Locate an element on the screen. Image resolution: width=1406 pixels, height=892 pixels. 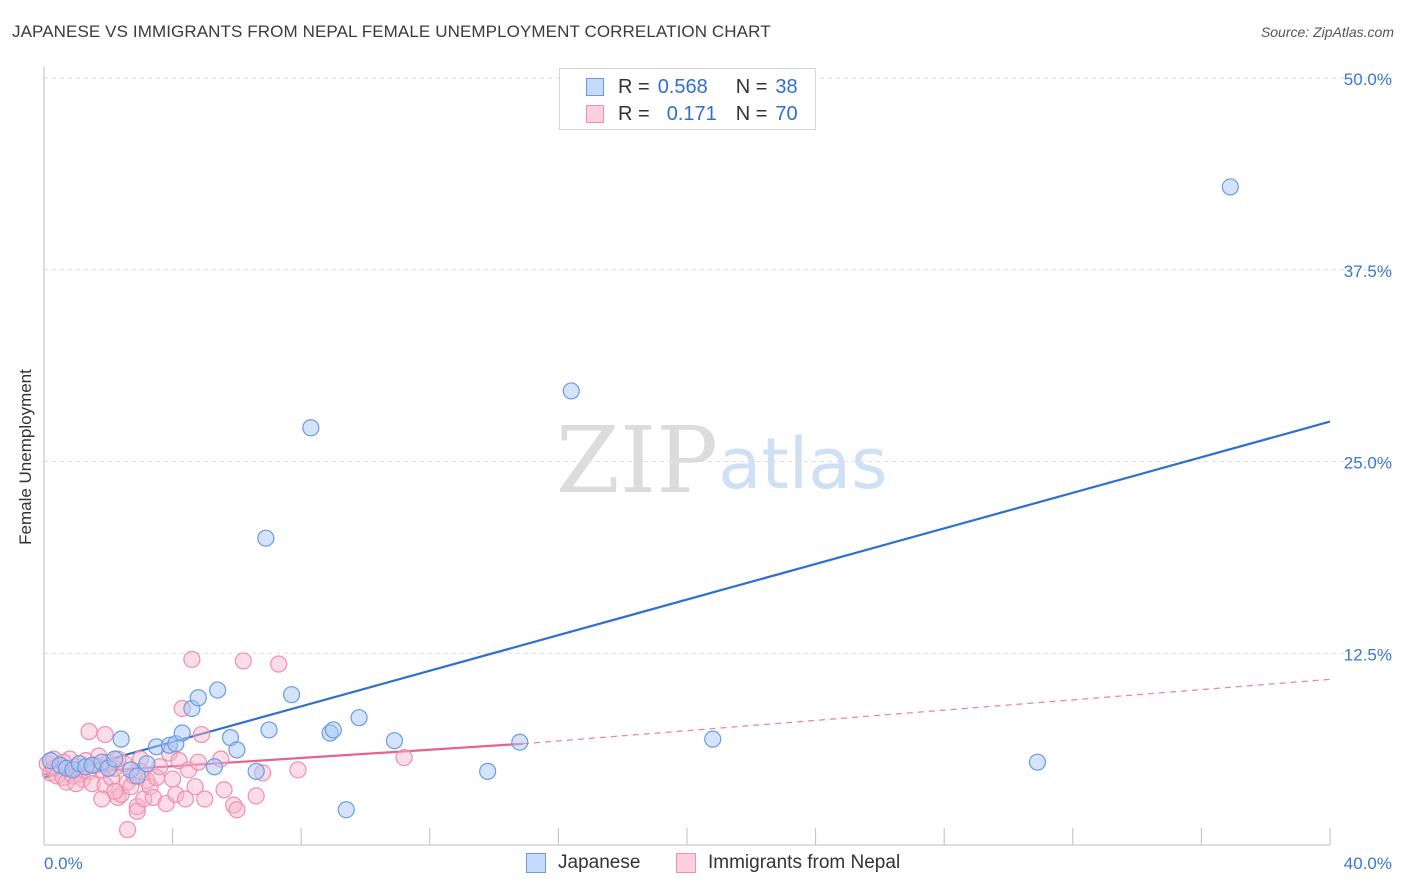
y-tick-label: 50.0% is located at coordinates (1368, 79).